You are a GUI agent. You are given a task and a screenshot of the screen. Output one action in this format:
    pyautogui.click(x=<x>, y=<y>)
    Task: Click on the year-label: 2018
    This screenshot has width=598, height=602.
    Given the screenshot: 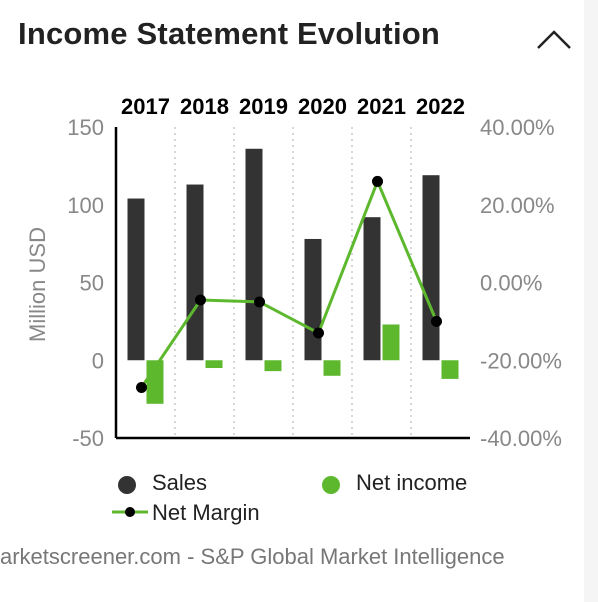 What is the action you would take?
    pyautogui.click(x=204, y=106)
    